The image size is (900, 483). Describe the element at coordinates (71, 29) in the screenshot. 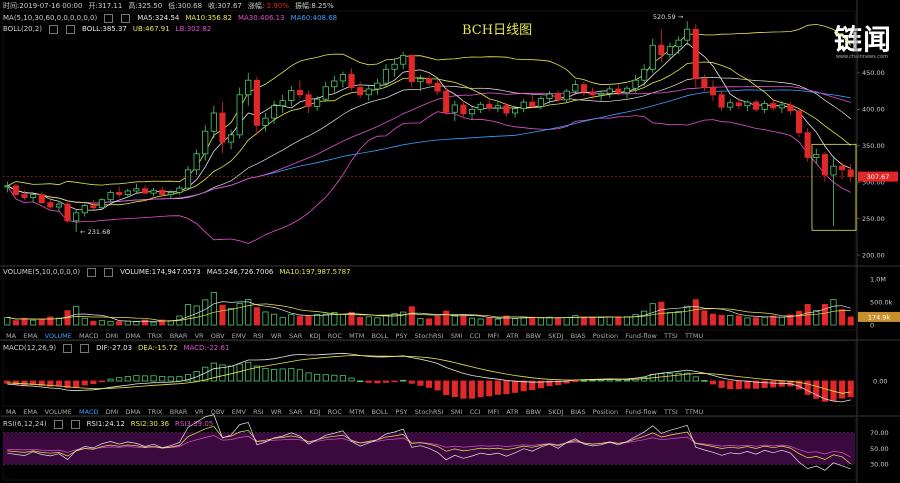

I see `boll-close-icon` at that location.